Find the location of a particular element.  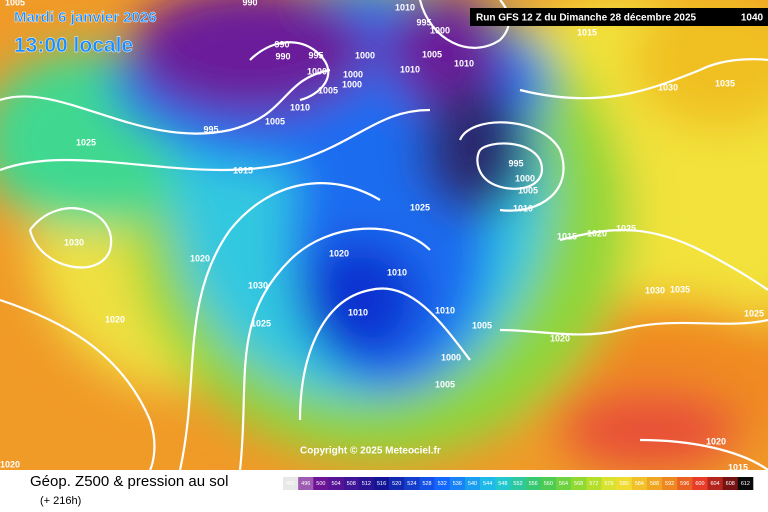

scale-label: 544 is located at coordinates (487, 484).